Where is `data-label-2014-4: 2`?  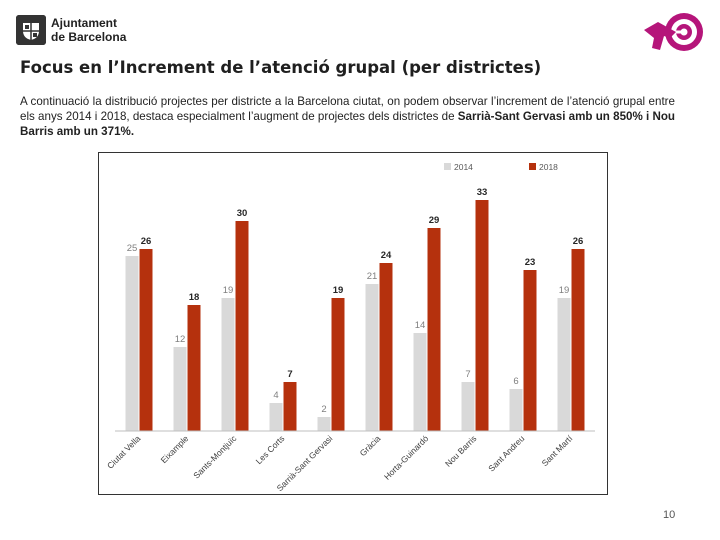
data-label-2014-4: 2 is located at coordinates (323, 409).